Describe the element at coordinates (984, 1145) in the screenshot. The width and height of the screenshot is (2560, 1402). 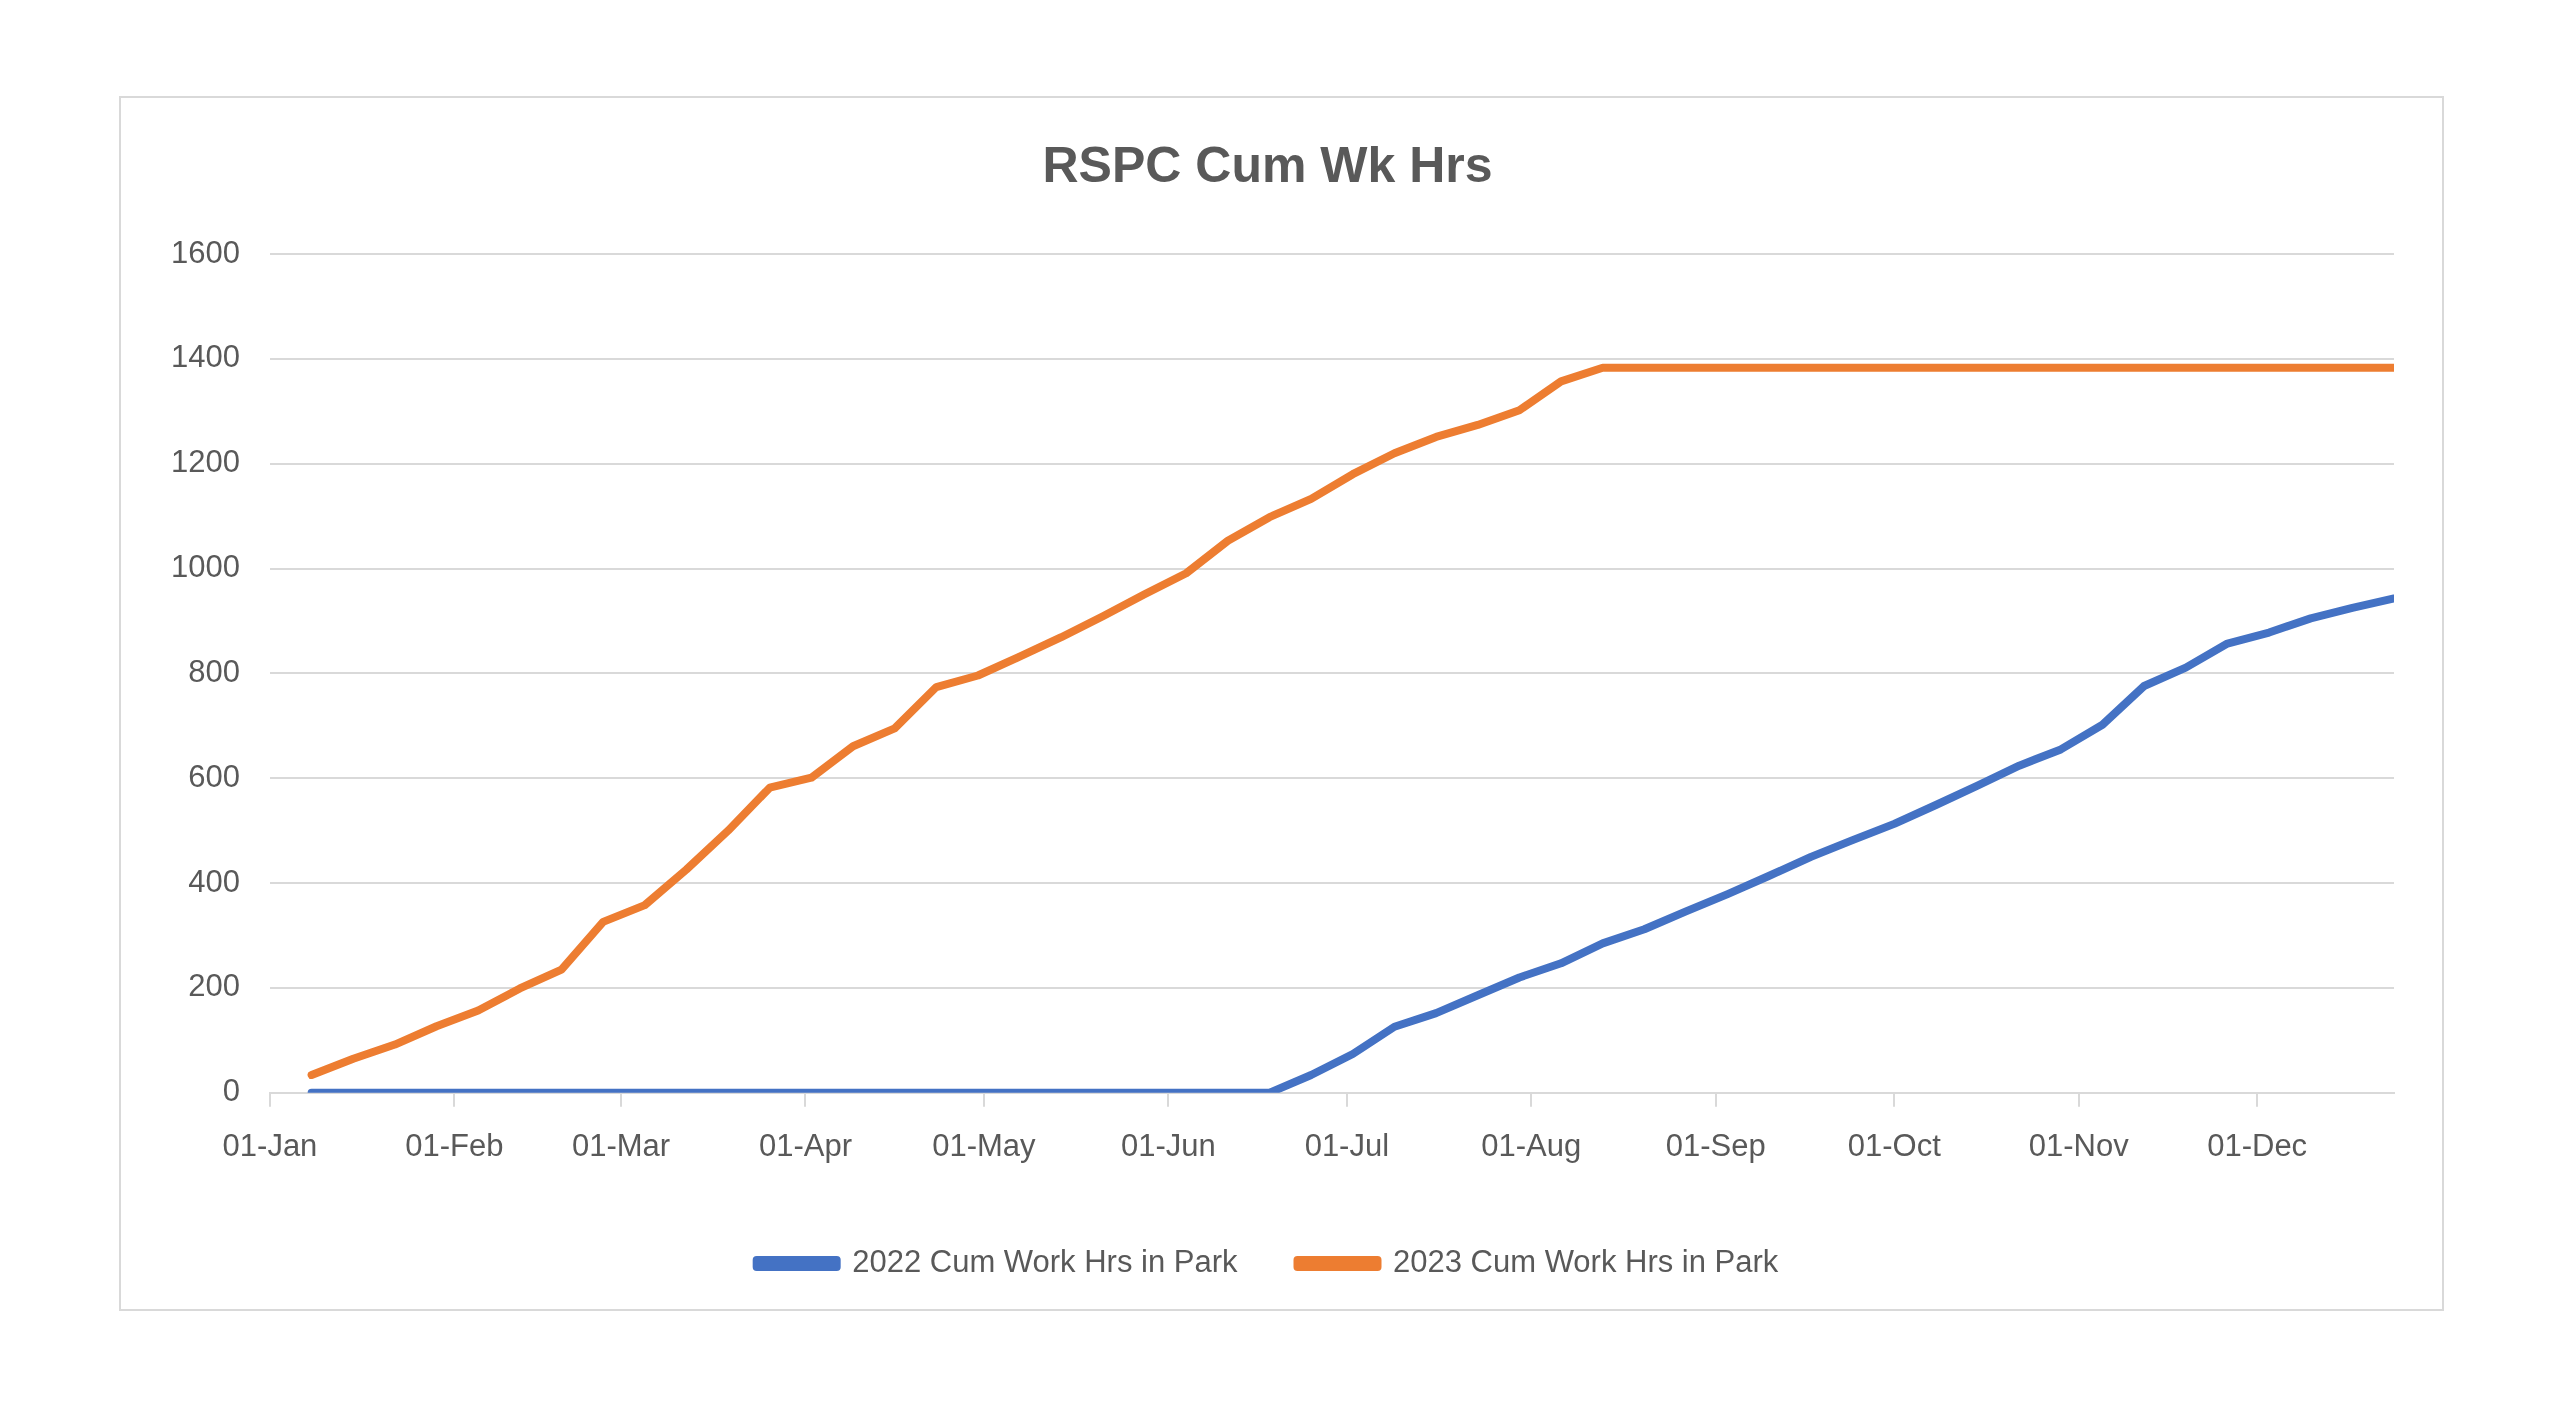
I see `x-tick-label: 01-May` at that location.